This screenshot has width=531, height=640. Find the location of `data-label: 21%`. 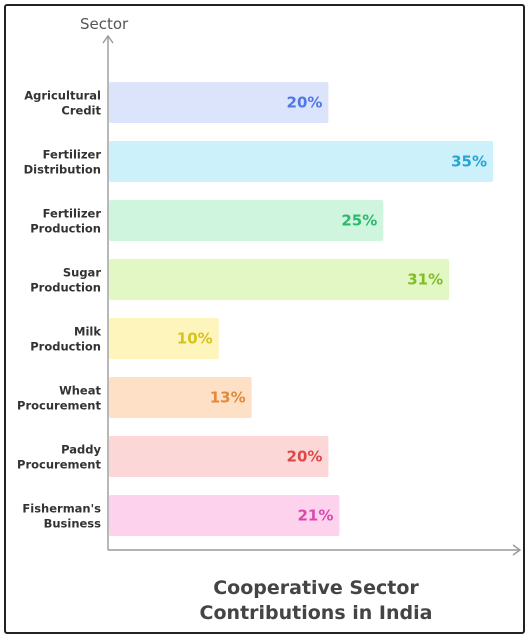

data-label: 21% is located at coordinates (315, 516).